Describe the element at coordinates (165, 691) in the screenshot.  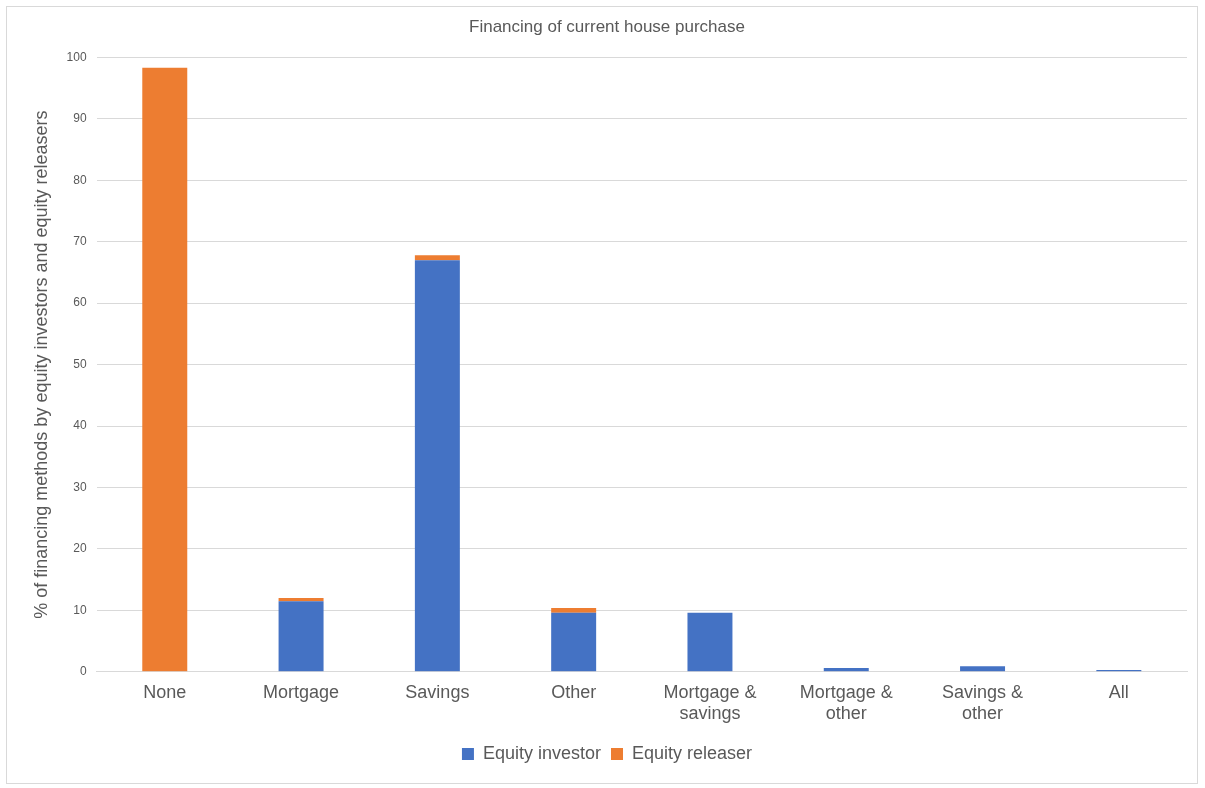
I see `x-tick-label: None` at that location.